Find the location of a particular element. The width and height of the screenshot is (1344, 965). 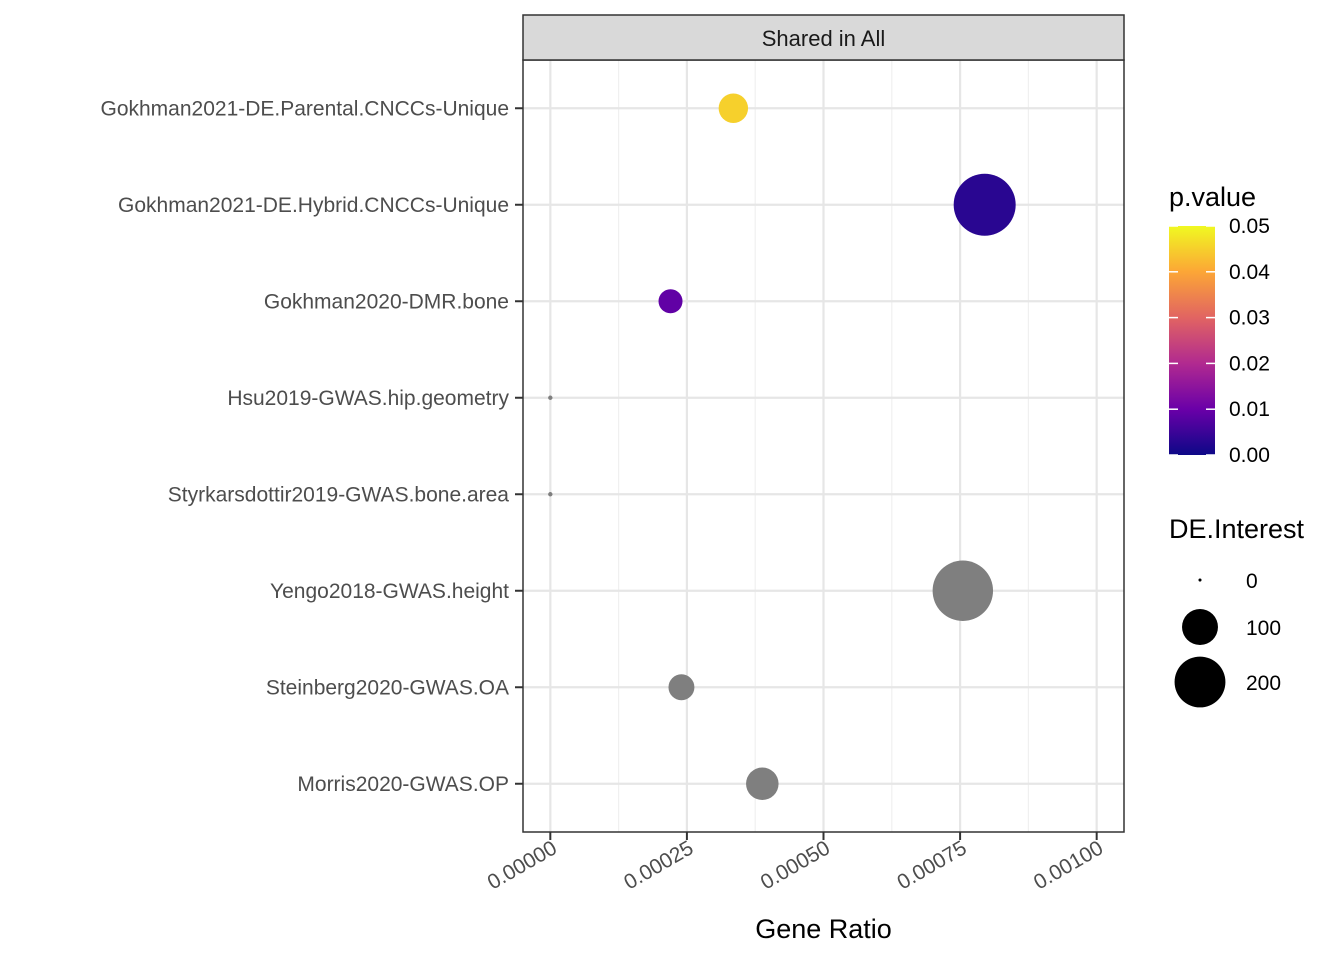

color-legend-label: 0.05 is located at coordinates (1249, 226).